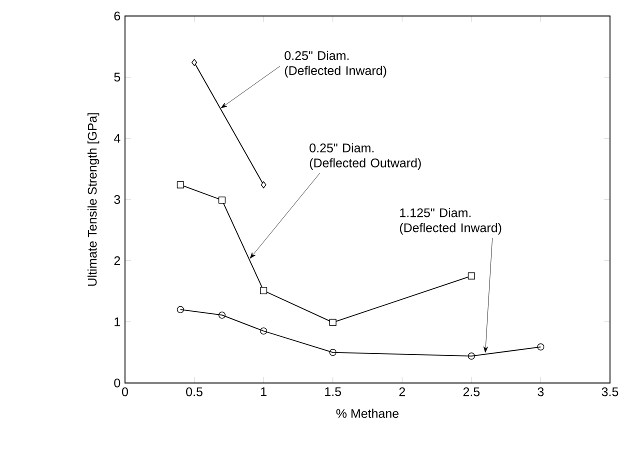 The width and height of the screenshot is (630, 455). I want to click on y-tick-label: 4, so click(117, 138).